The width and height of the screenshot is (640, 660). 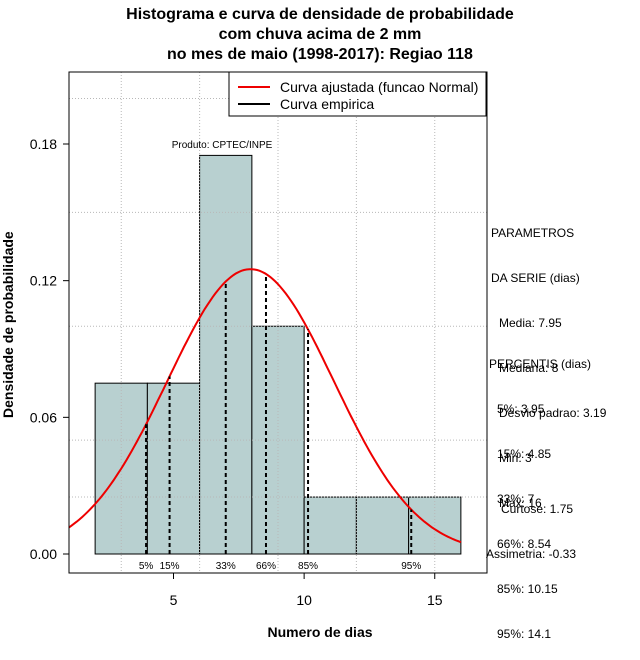 What do you see at coordinates (531, 554) in the screenshot?
I see `assimetria-text: Assimetria: -0.33` at bounding box center [531, 554].